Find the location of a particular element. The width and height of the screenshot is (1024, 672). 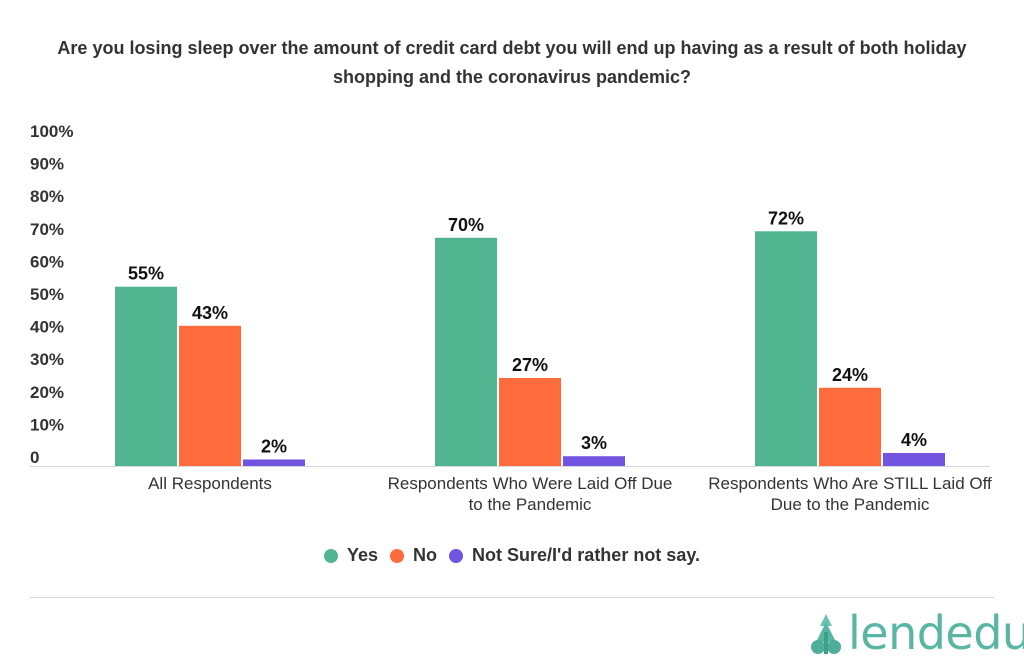

data-label: 72% is located at coordinates (786, 218).